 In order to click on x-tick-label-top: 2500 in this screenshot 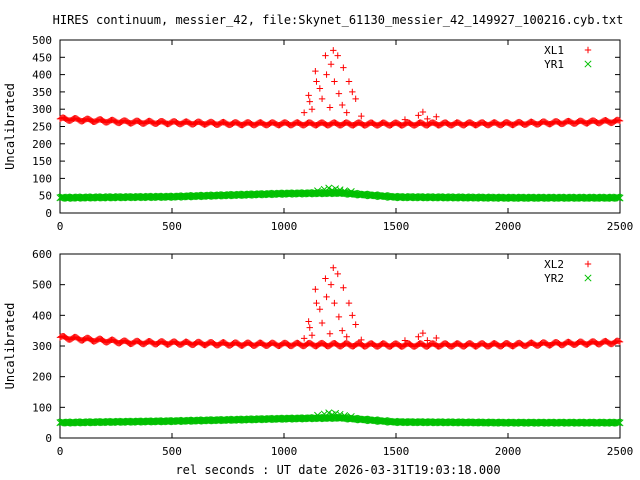, I will do `click(620, 226)`.